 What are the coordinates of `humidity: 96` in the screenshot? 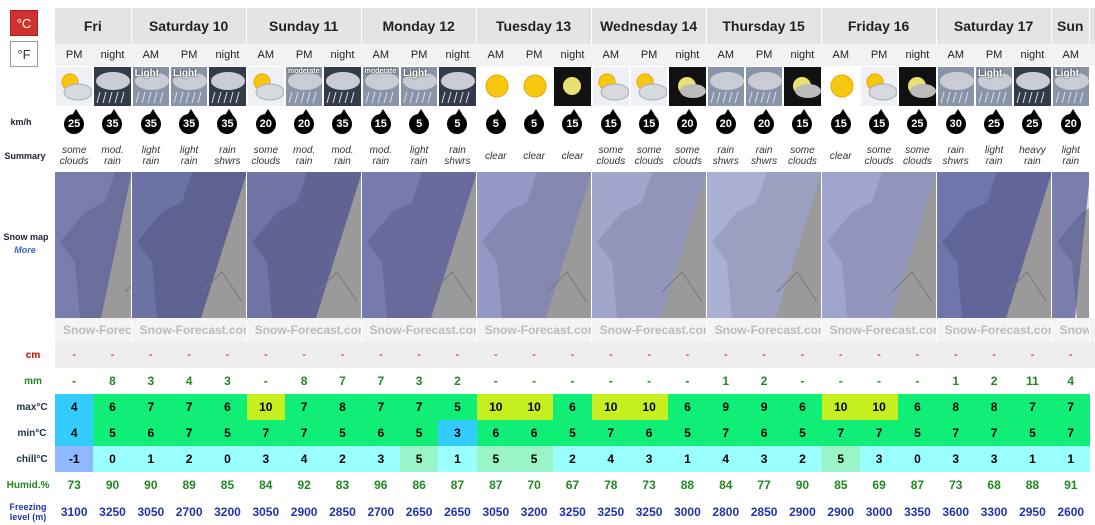 It's located at (381, 485).